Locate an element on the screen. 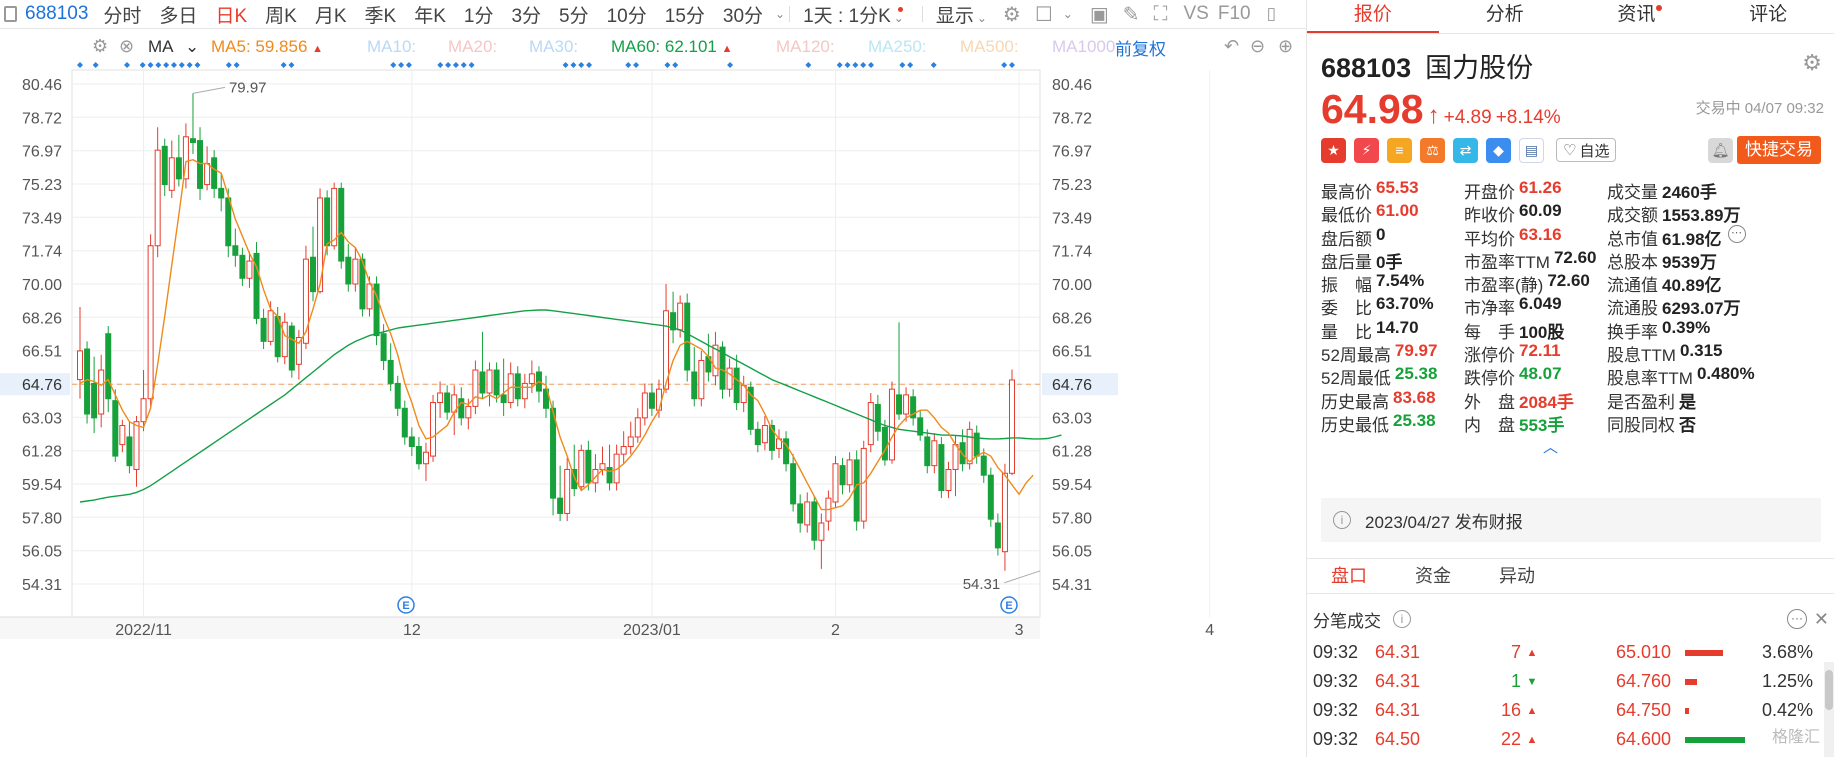 The image size is (1834, 757). database-icon: ≡ is located at coordinates (1399, 150).